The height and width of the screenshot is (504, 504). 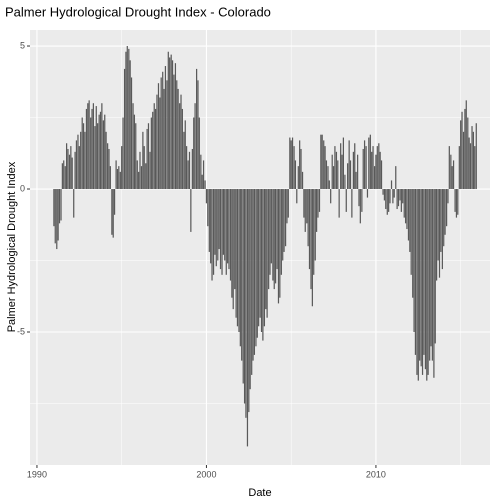 What do you see at coordinates (22, 188) in the screenshot?
I see `y-tick-label: 0` at bounding box center [22, 188].